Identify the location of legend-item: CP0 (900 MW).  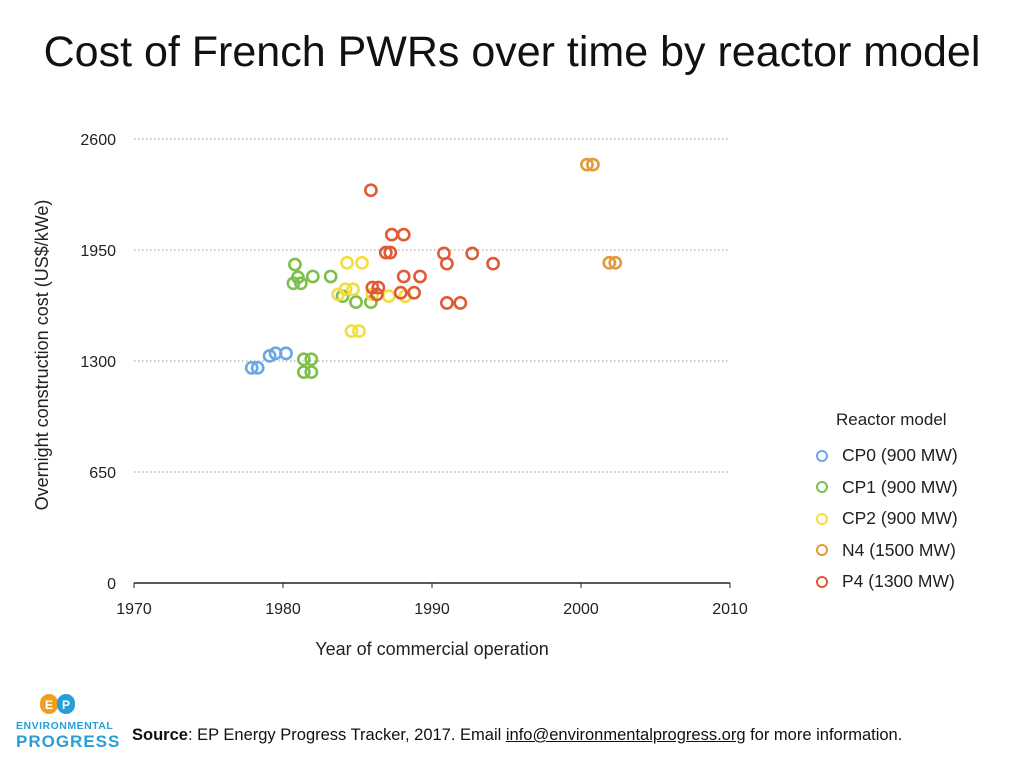
(916, 456).